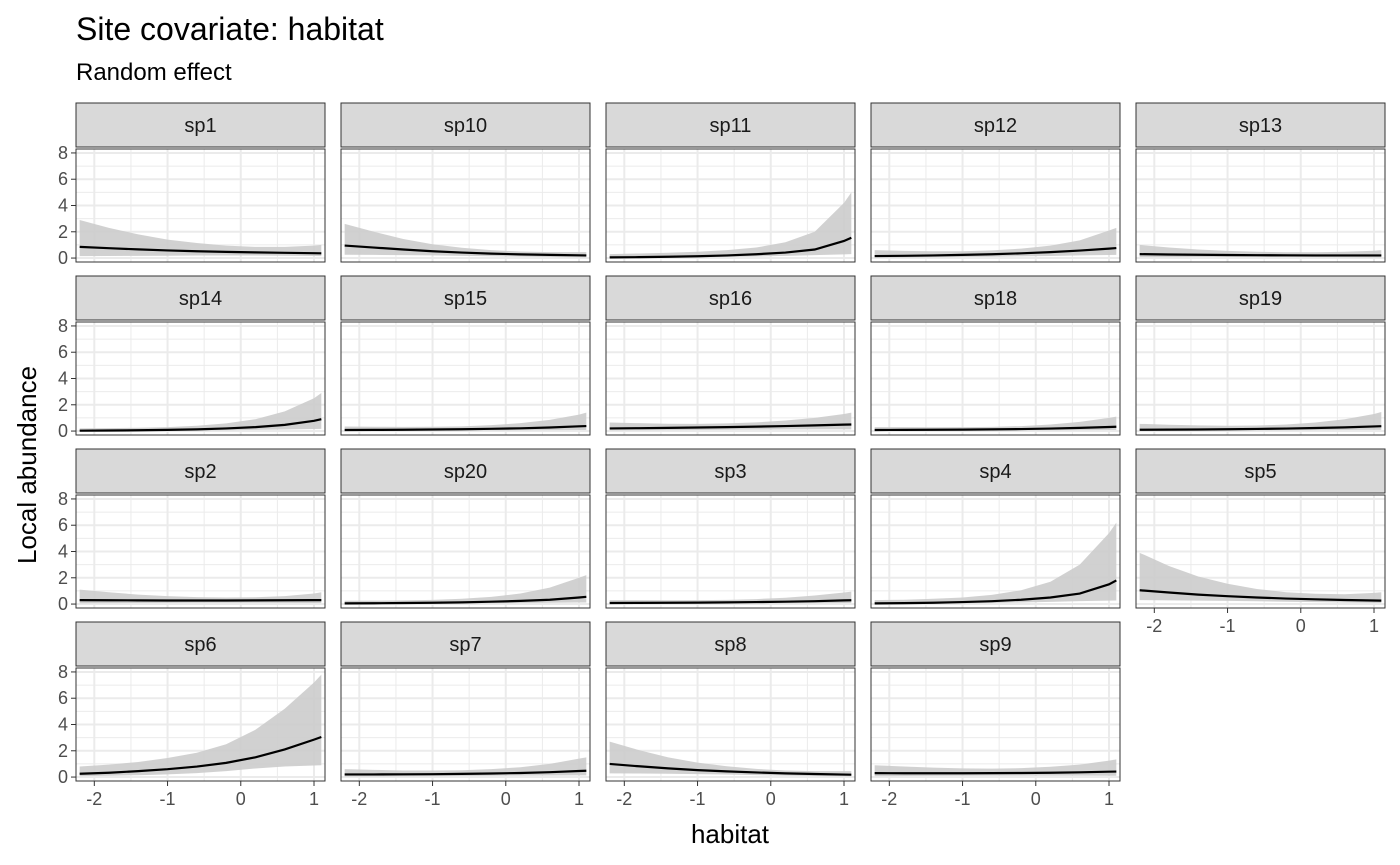 The image size is (1400, 865). Describe the element at coordinates (465, 250) in the screenshot. I see `series-line-sp10` at that location.